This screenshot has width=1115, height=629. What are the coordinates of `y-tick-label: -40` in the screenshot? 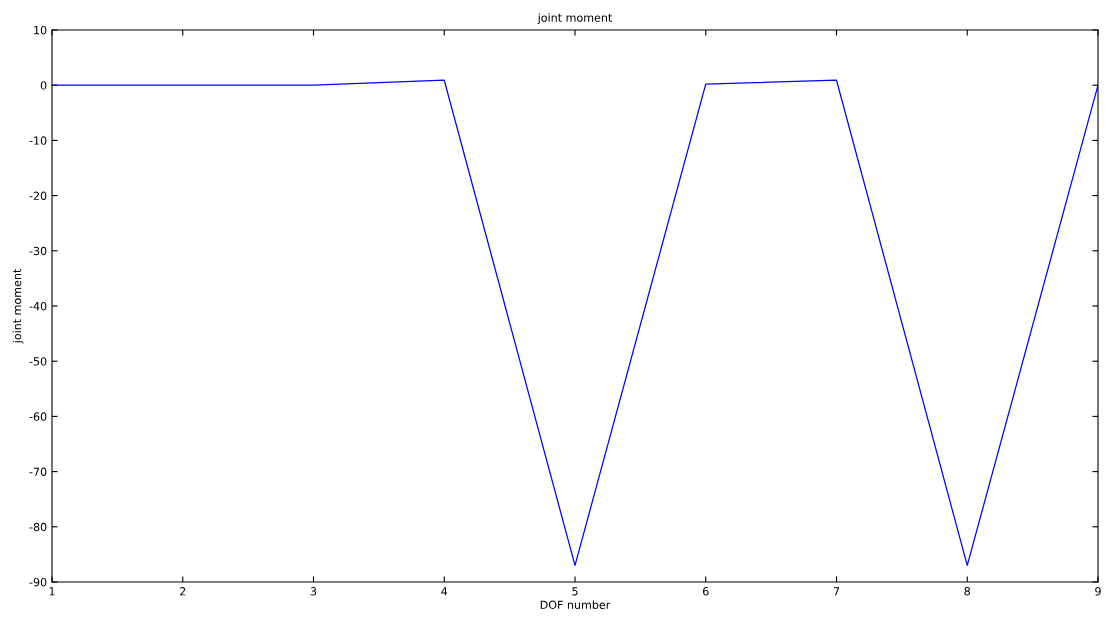 It's located at (38, 306).